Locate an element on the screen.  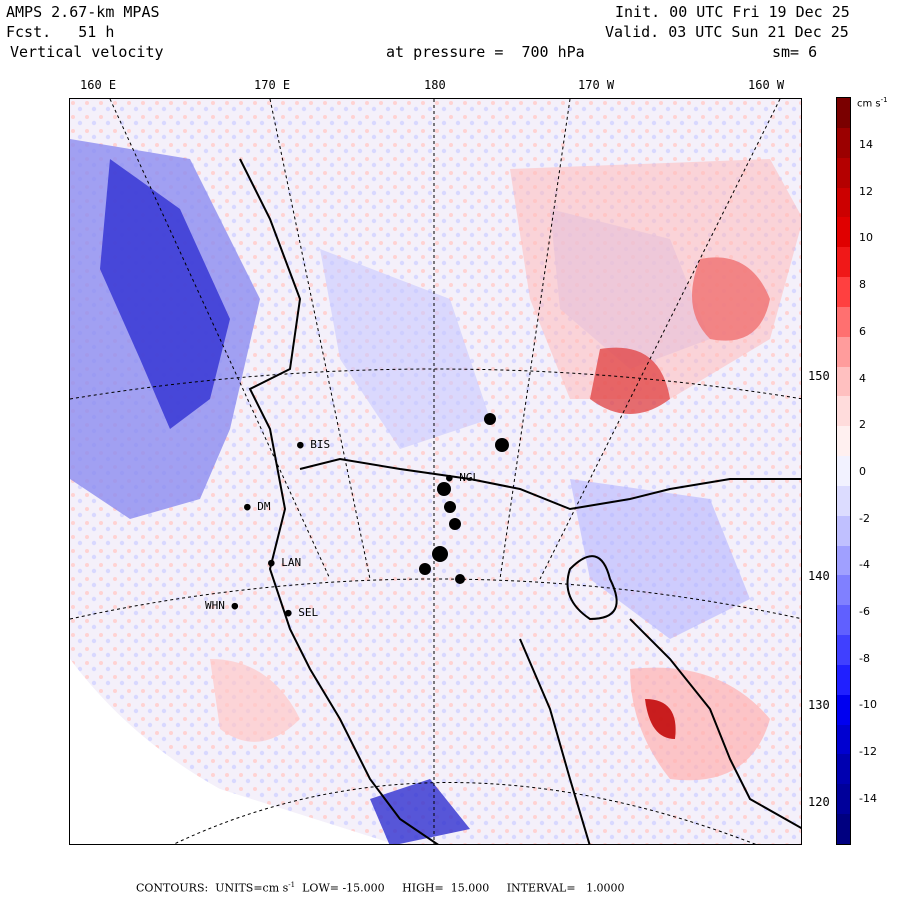
colorbar-tick-label: 8 is located at coordinates (862, 285).